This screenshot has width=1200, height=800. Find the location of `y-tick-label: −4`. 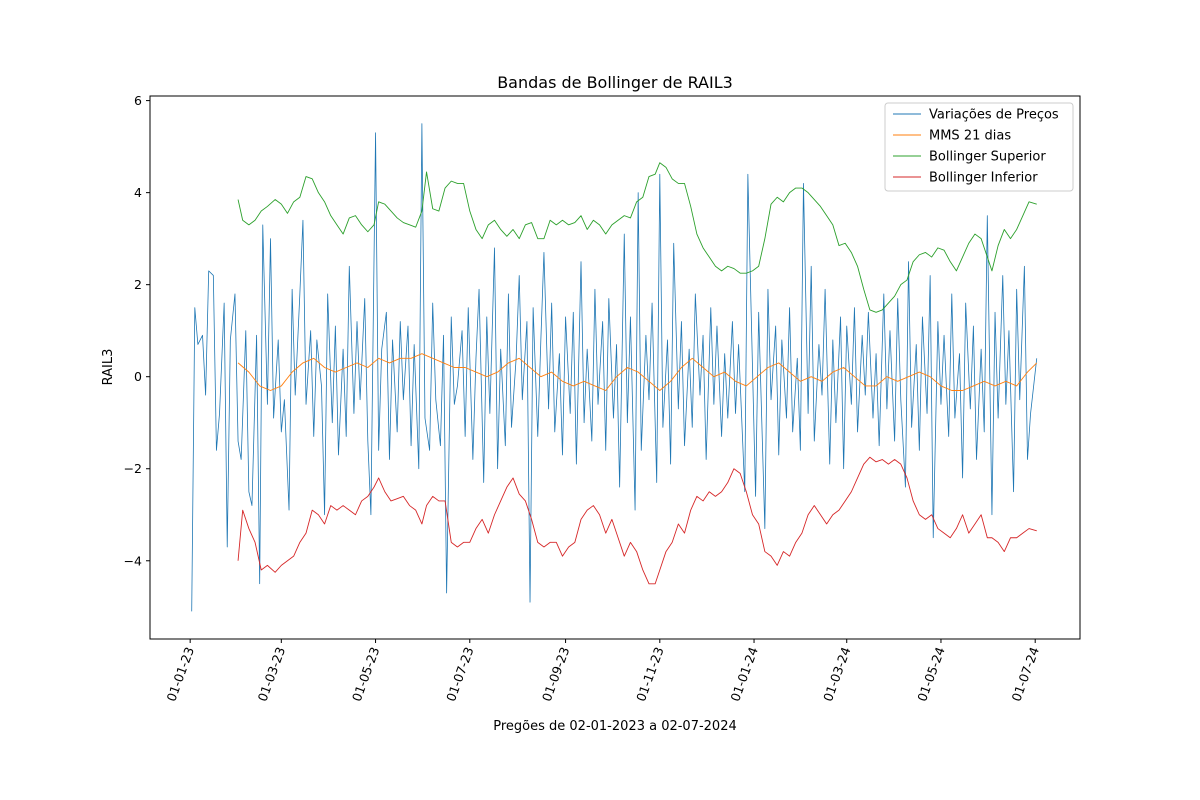

y-tick-label: −4 is located at coordinates (133, 560).